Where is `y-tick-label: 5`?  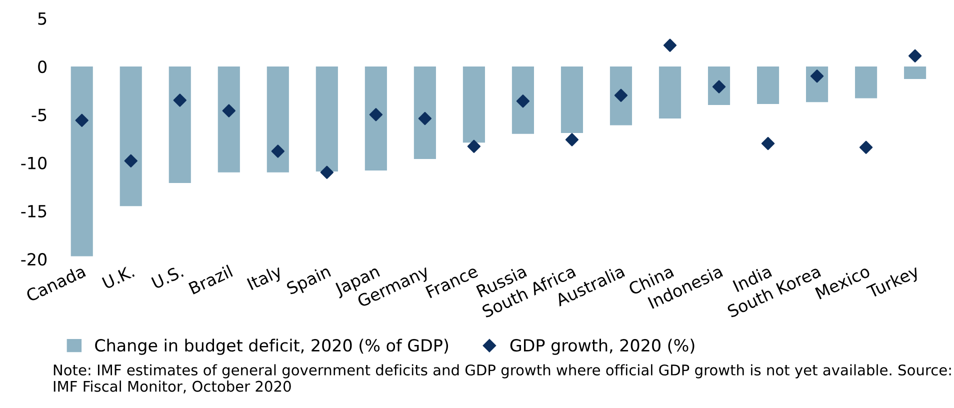
y-tick-label: 5 is located at coordinates (42, 18).